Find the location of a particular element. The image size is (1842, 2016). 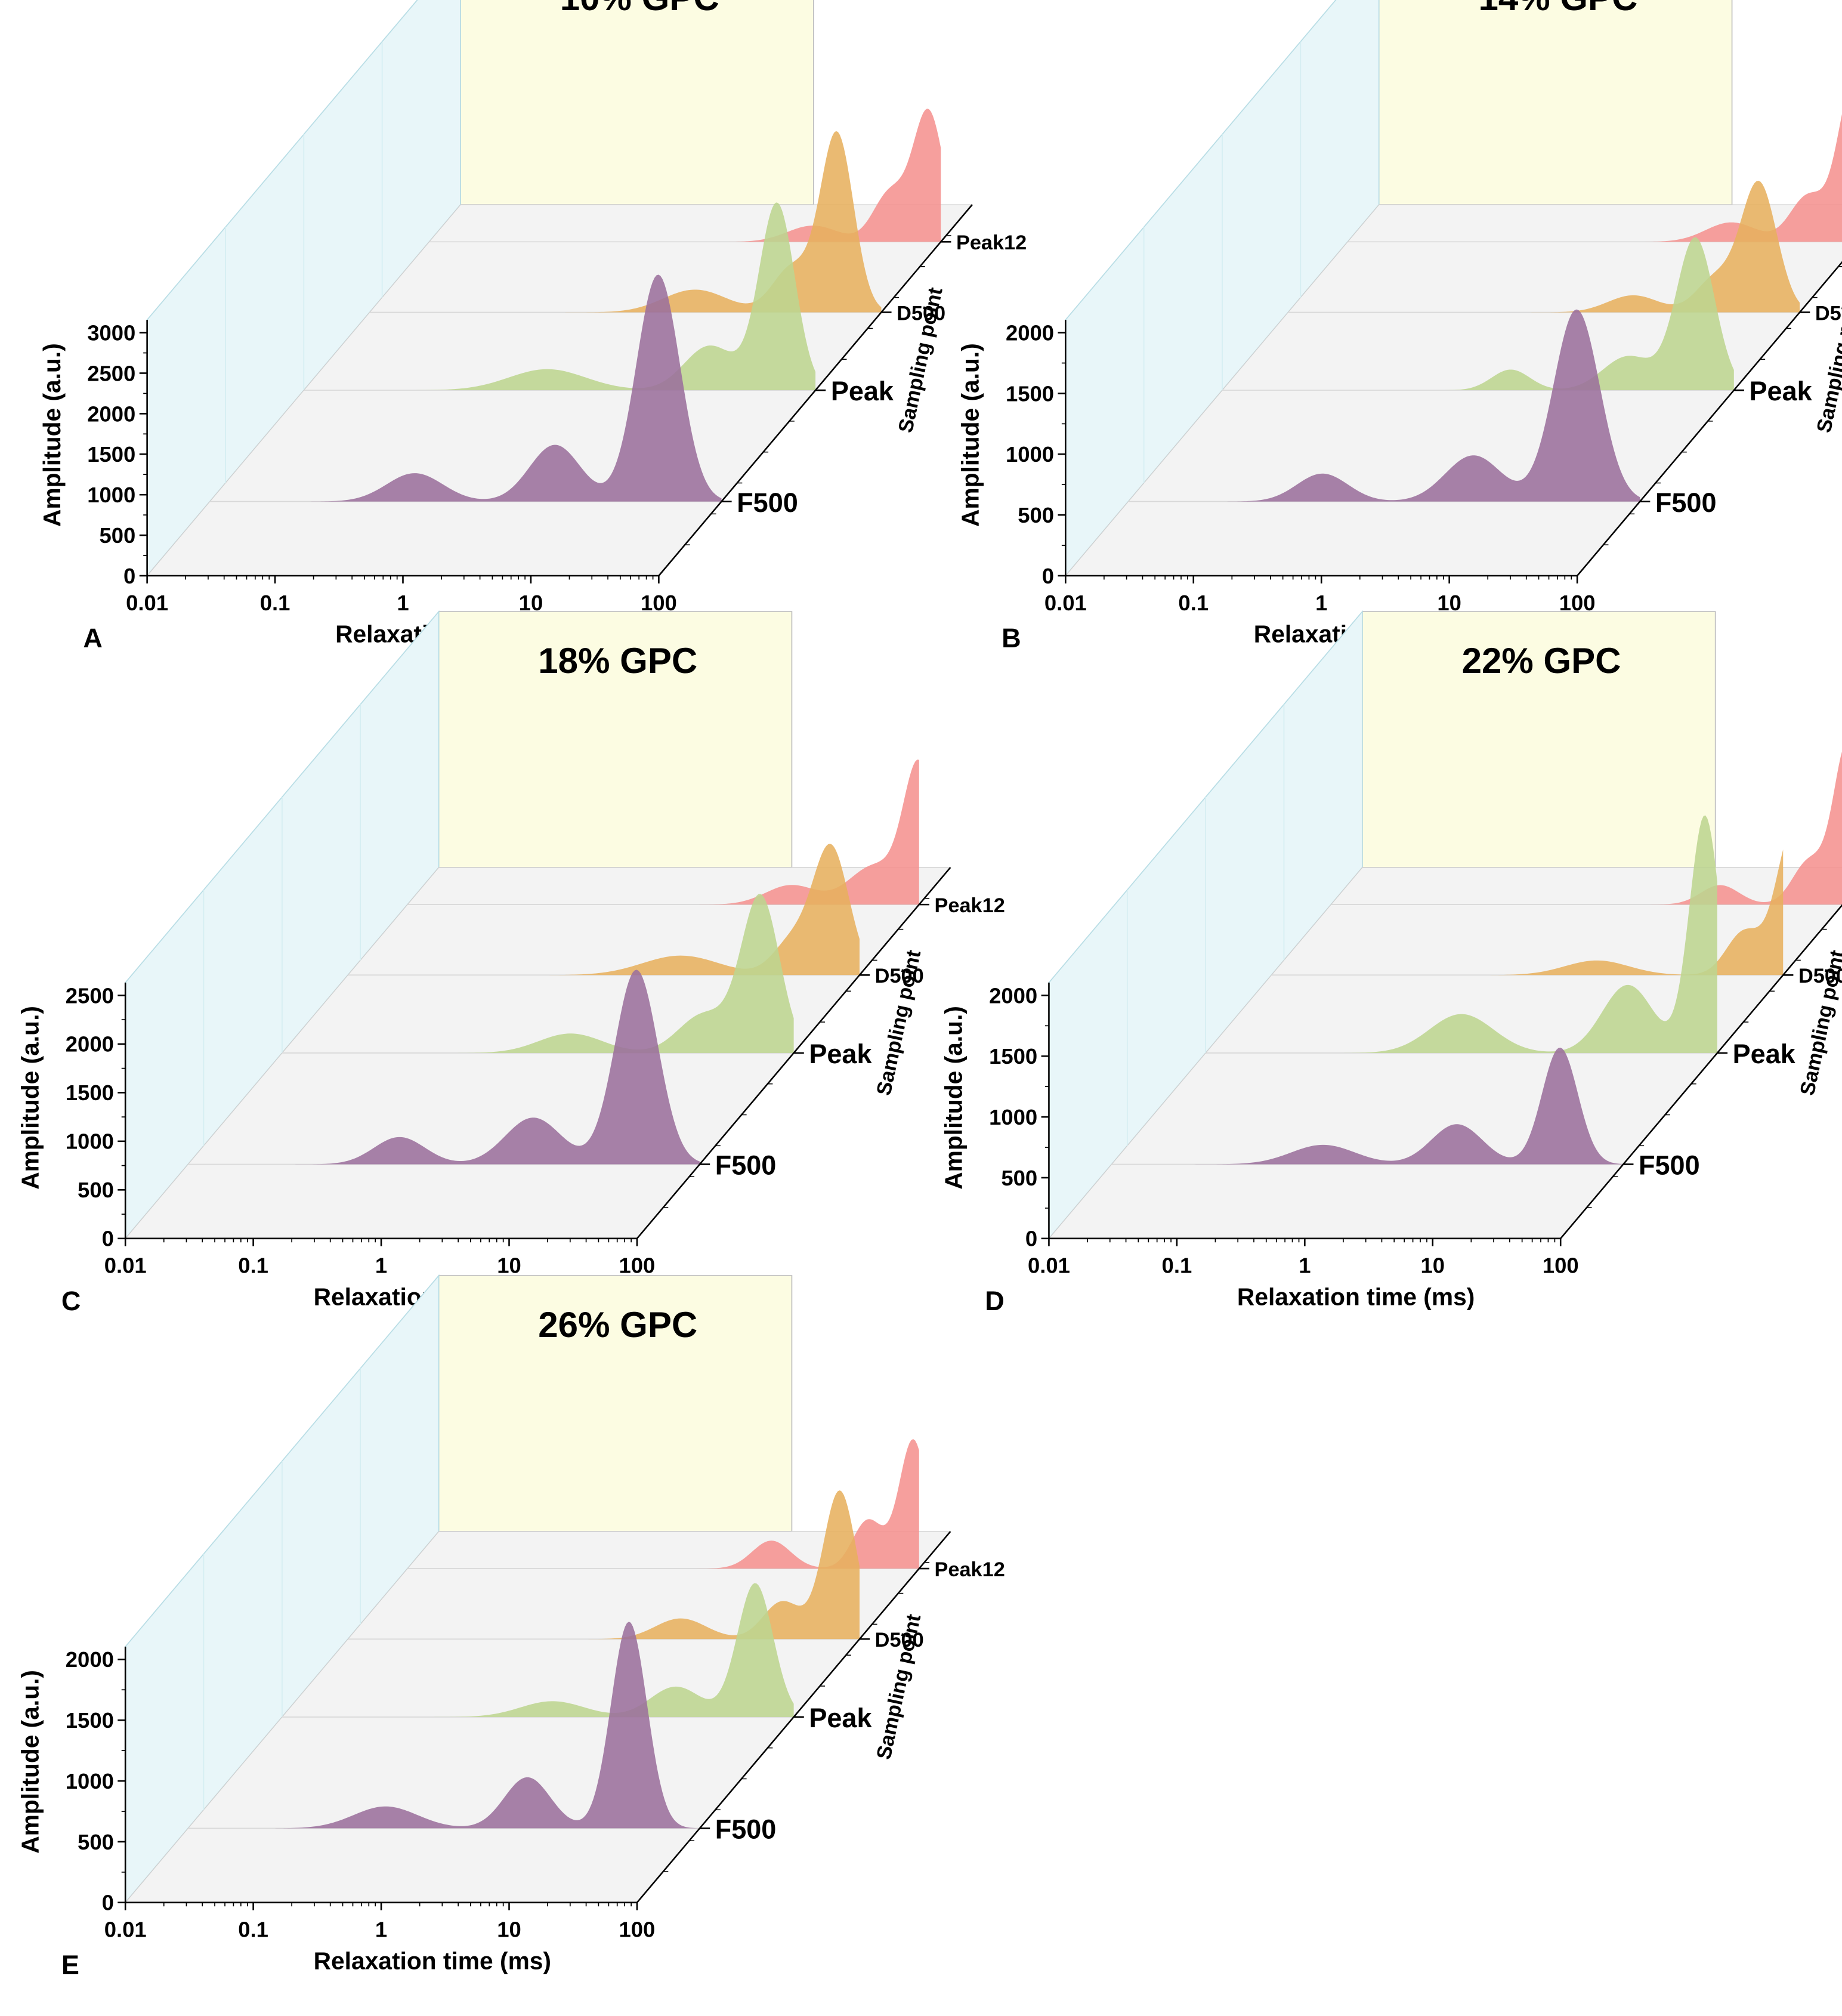

panel-title: 10% GPC is located at coordinates (639, 9).